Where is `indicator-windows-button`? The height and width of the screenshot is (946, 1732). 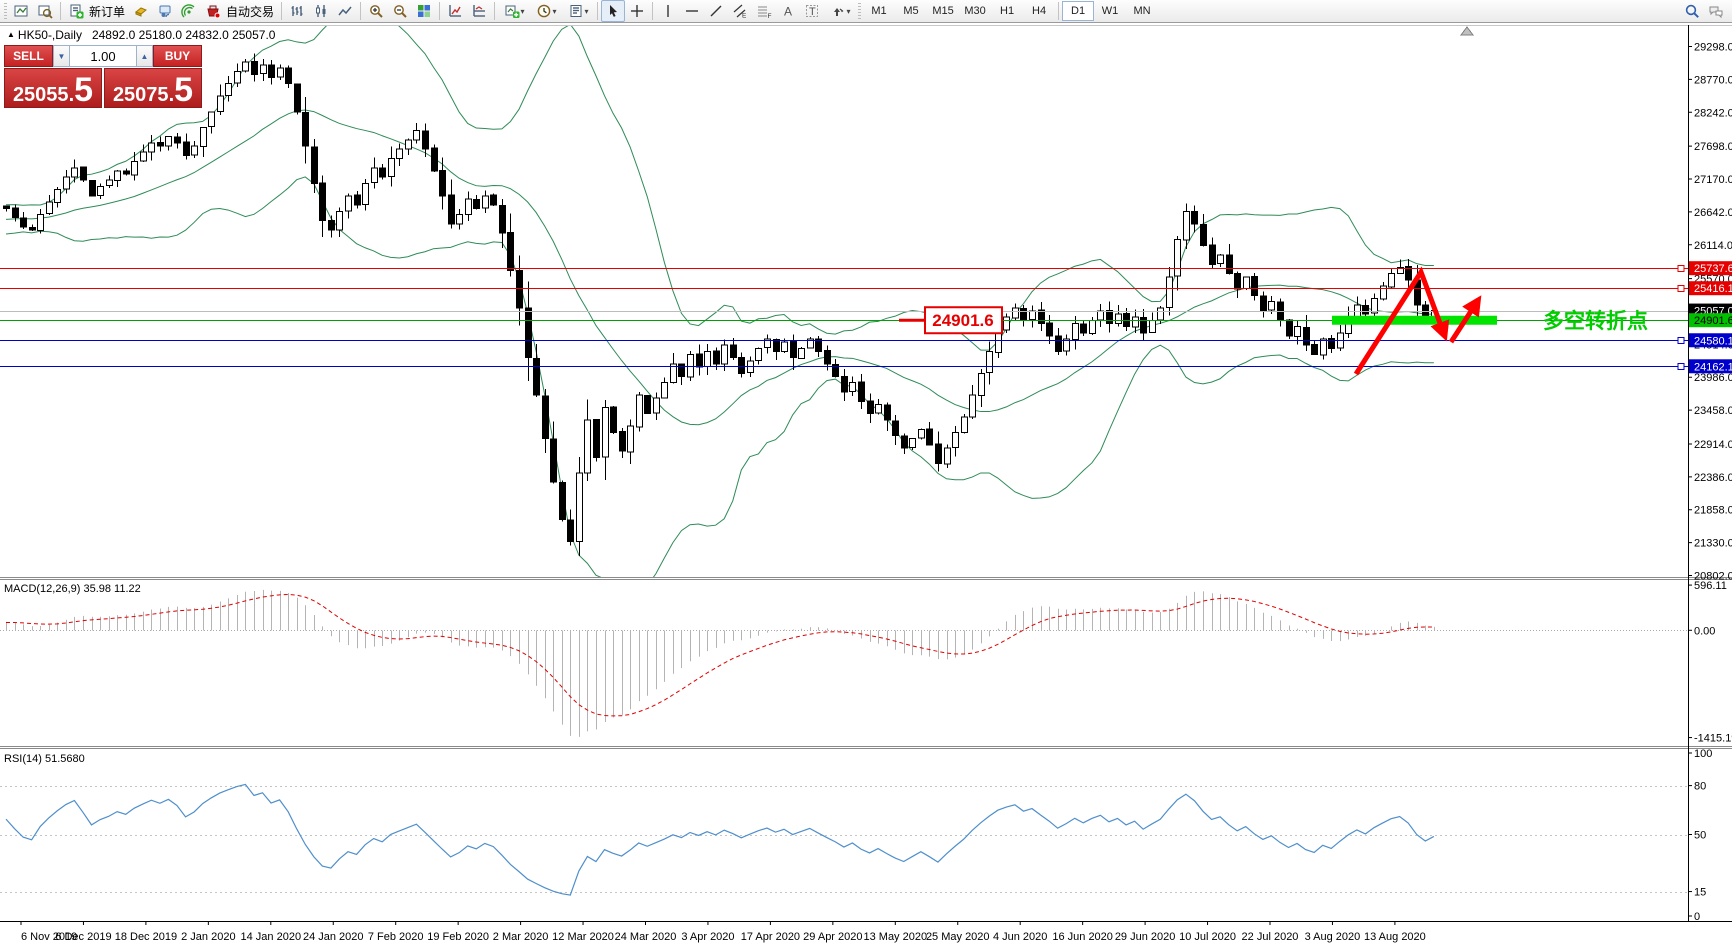 indicator-windows-button is located at coordinates (479, 11).